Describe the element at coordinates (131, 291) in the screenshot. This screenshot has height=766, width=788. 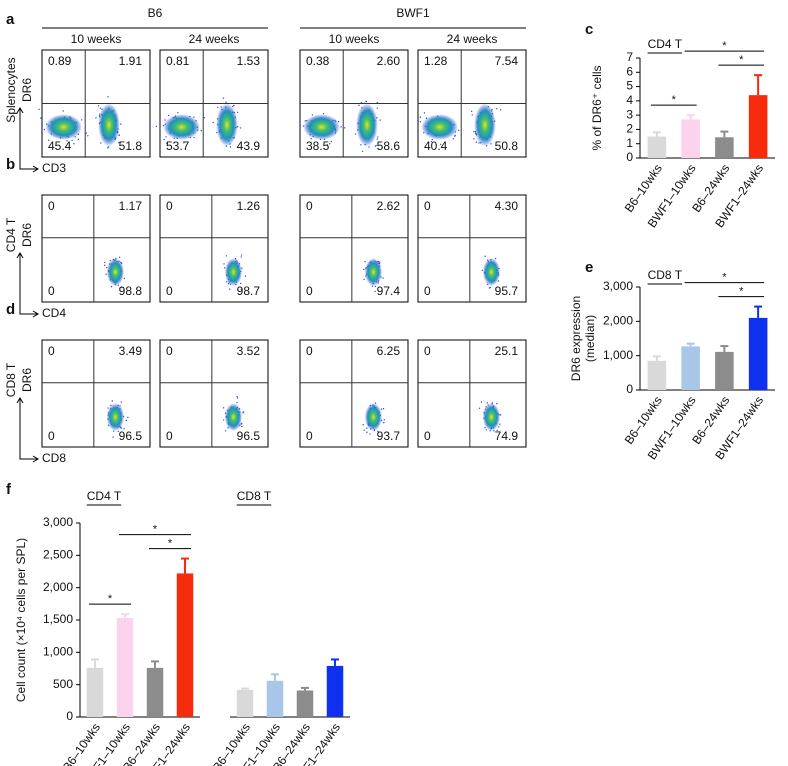
I see `quadrant-value: 98.8` at that location.